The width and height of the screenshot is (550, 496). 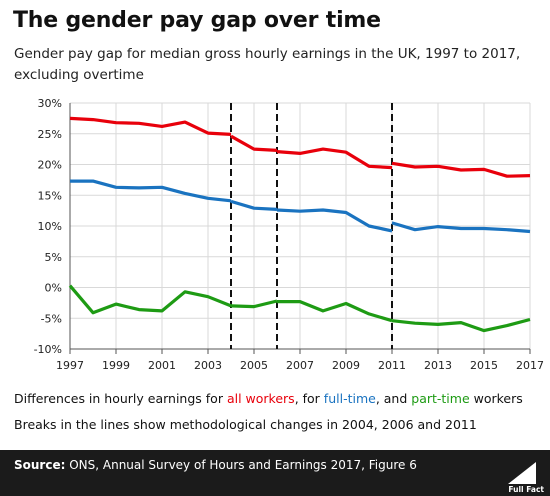 I want to click on legend-full-time: full-time, so click(x=349, y=398).